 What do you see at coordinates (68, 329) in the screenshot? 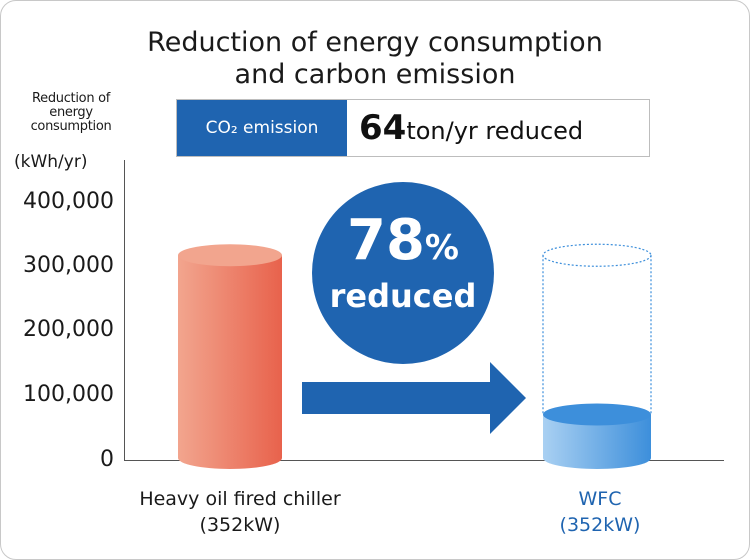
I see `y-tick-label: 200,000` at bounding box center [68, 329].